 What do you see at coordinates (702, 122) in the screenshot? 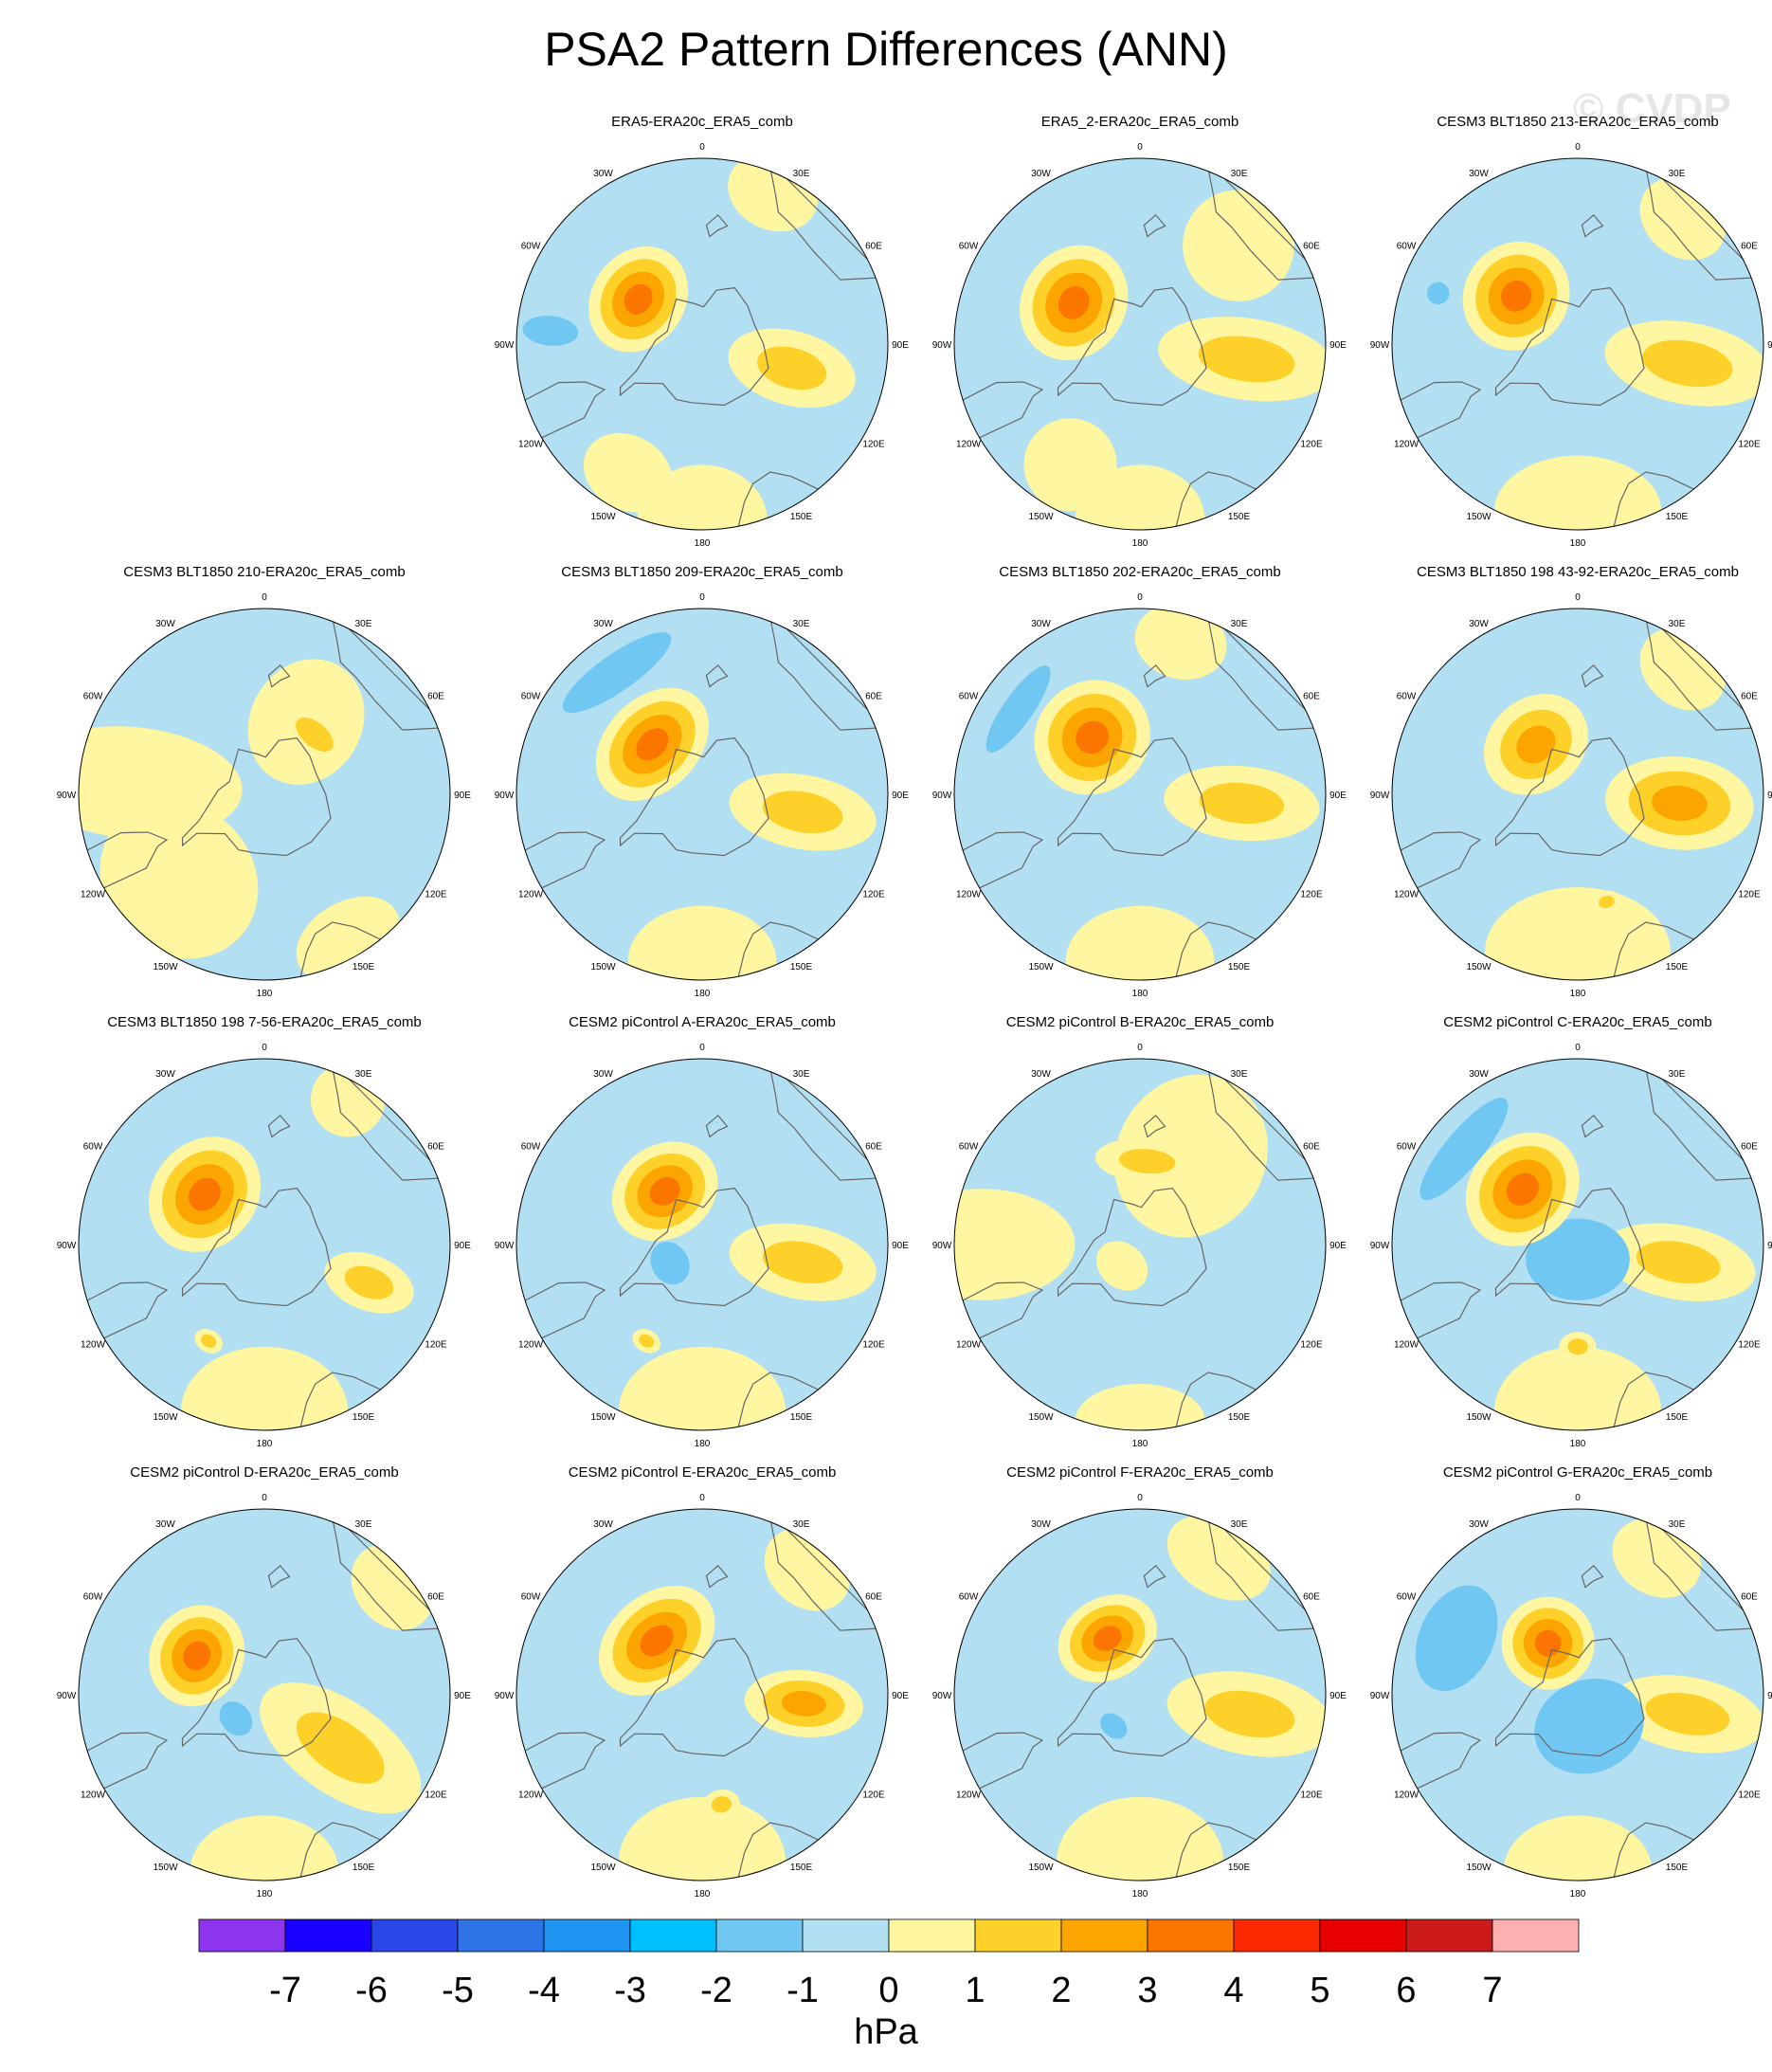
I see `panel-title: ERA5-ERA20c_ERA5_comb` at bounding box center [702, 122].